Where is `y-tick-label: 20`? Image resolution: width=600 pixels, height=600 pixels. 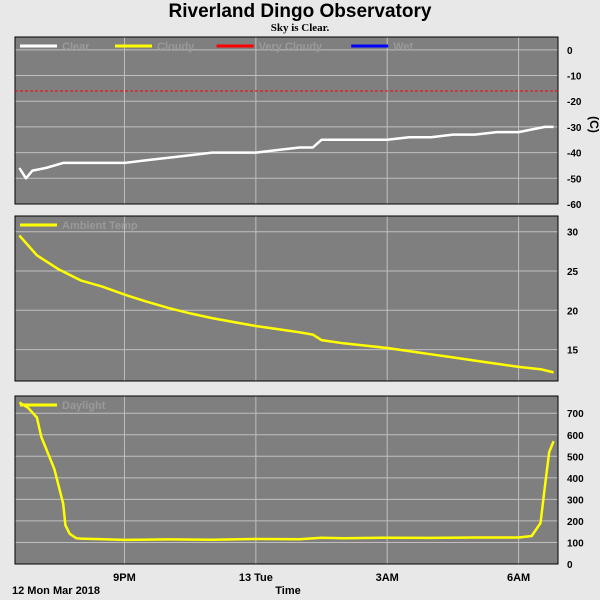
y-tick-label: 20 is located at coordinates (573, 311).